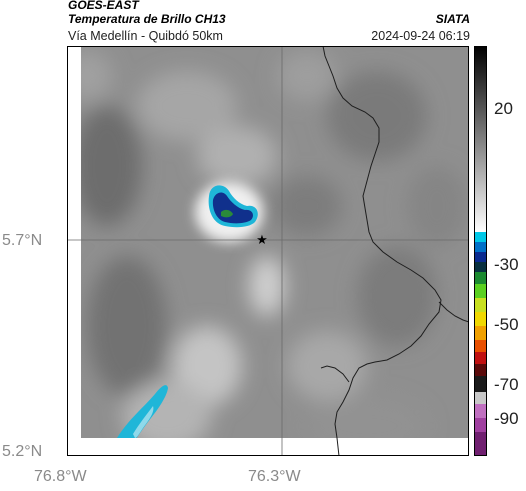 This screenshot has width=526, height=491. Describe the element at coordinates (147, 19) in the screenshot. I see `product-title: Temperatura de Brillo CH13` at that location.